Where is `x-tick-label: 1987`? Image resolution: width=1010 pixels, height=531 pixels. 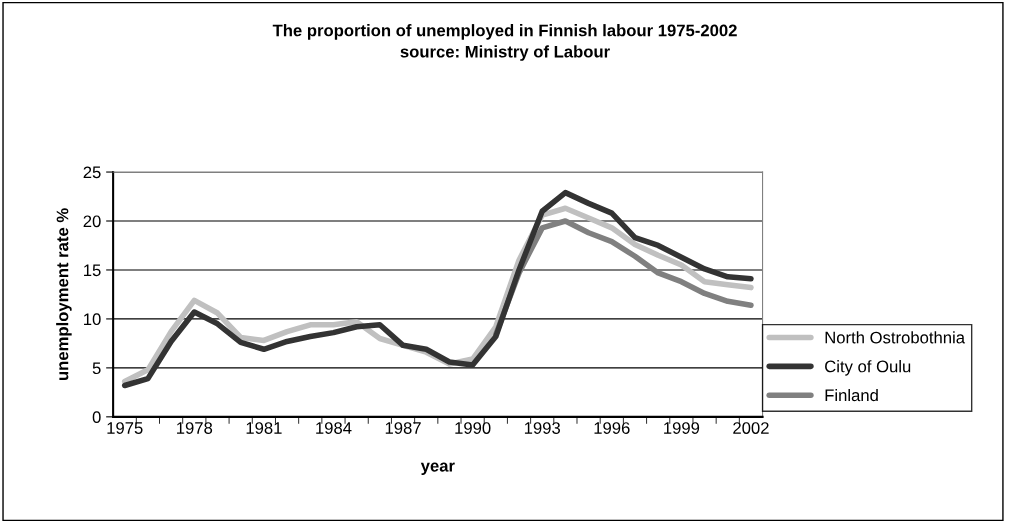 x-tick-label: 1987 is located at coordinates (403, 428).